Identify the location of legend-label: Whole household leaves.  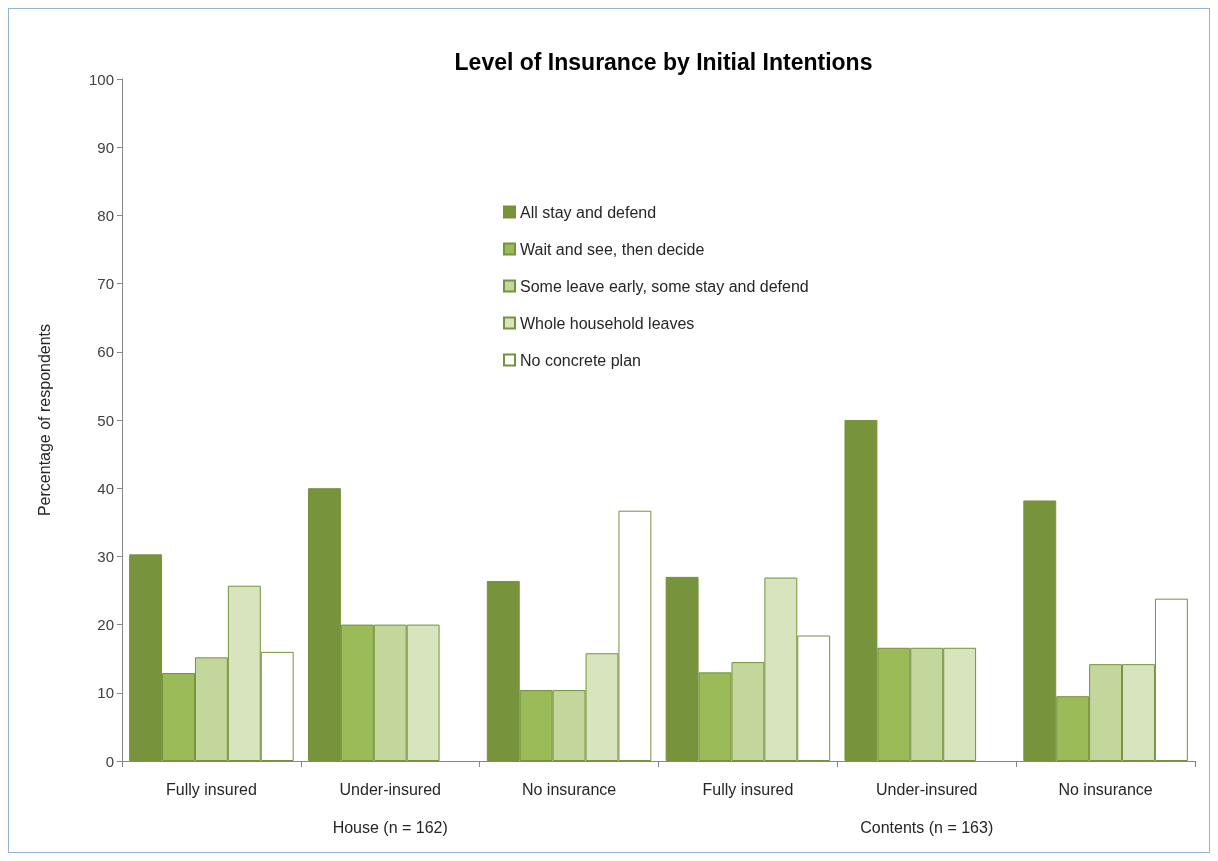
(607, 323).